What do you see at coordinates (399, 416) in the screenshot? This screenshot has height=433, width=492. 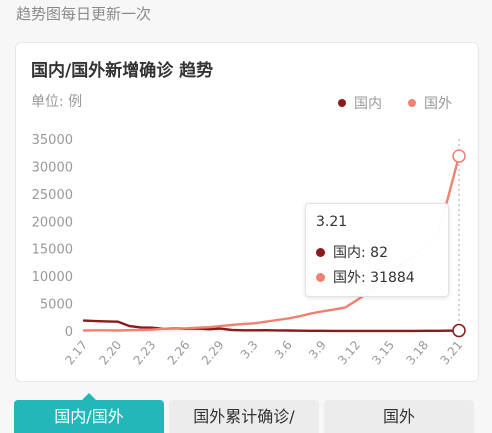 I see `tab-foreign: 国外` at bounding box center [399, 416].